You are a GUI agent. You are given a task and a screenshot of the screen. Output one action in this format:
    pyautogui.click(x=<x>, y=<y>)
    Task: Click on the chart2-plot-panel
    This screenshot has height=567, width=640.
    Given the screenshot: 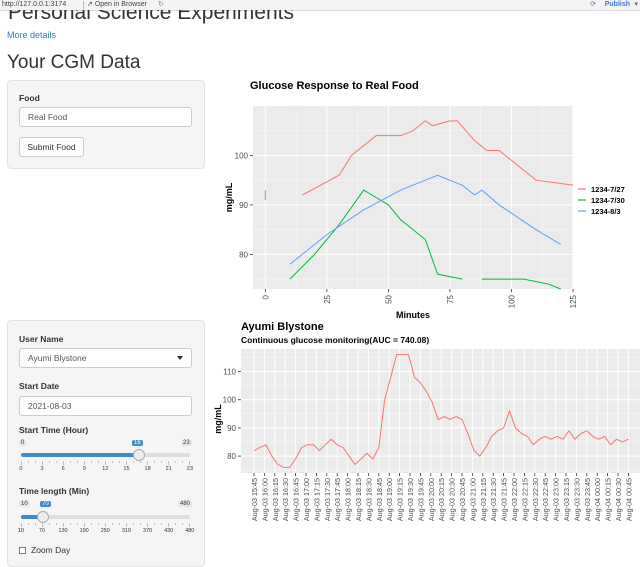 What is the action you would take?
    pyautogui.click(x=440, y=411)
    